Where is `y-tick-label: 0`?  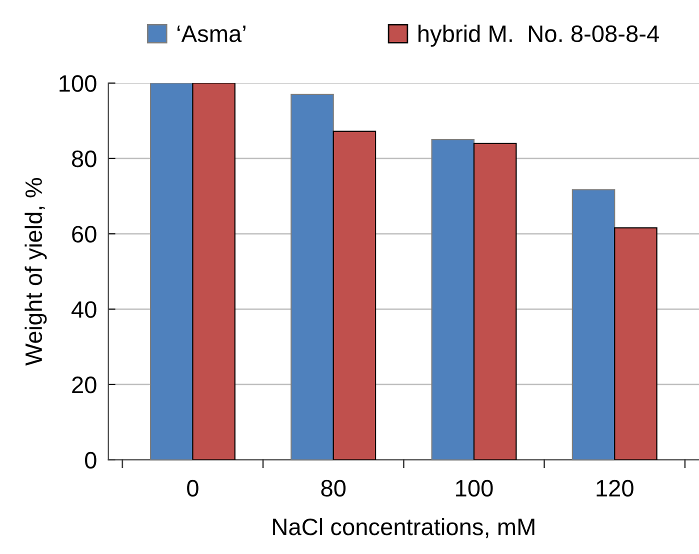
y-tick-label: 0 is located at coordinates (90, 460).